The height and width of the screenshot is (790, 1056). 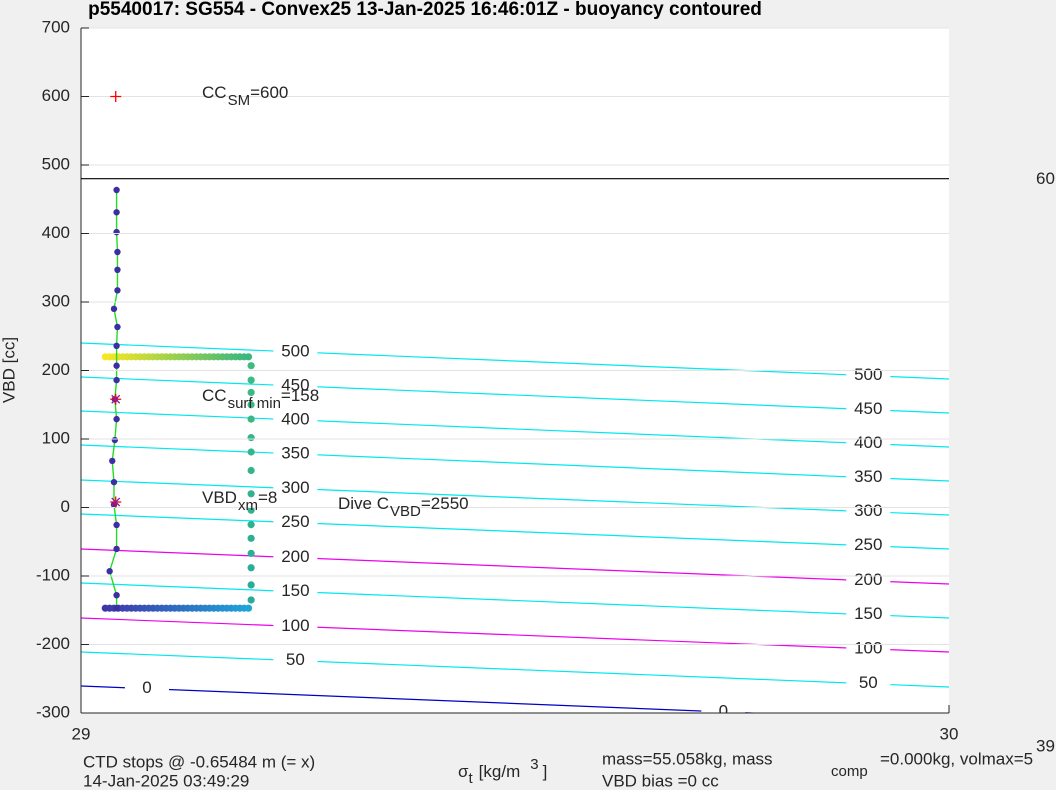 I want to click on reference-label: 60, so click(x=1045, y=178).